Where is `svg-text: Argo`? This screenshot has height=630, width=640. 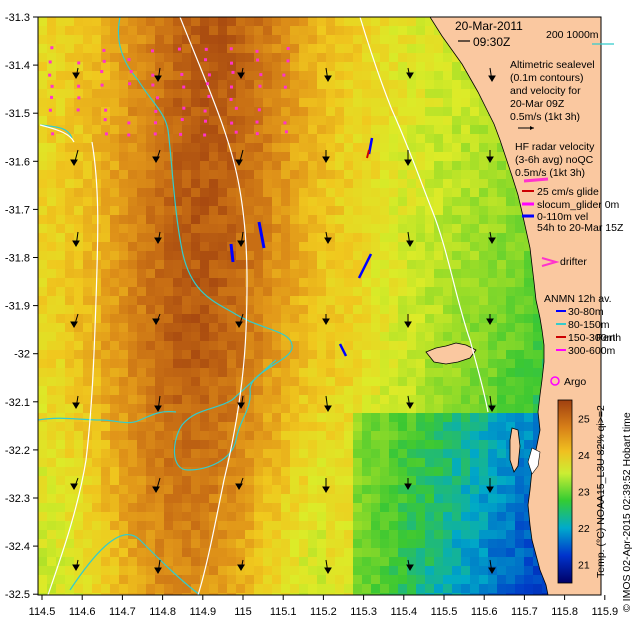 svg-text: Argo is located at coordinates (575, 382).